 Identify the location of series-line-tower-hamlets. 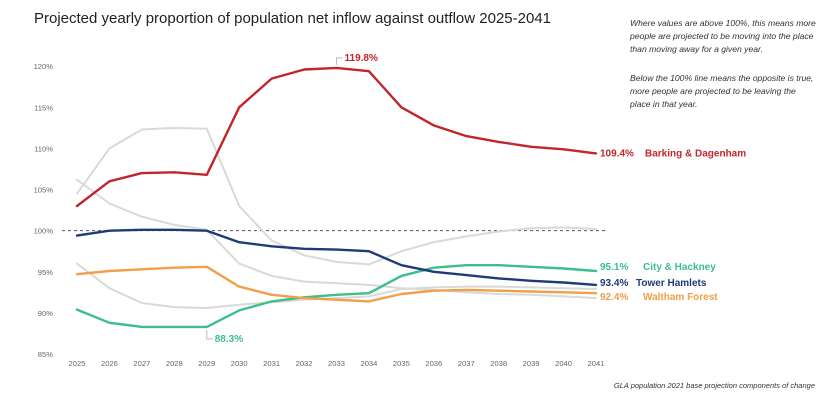
(336, 257).